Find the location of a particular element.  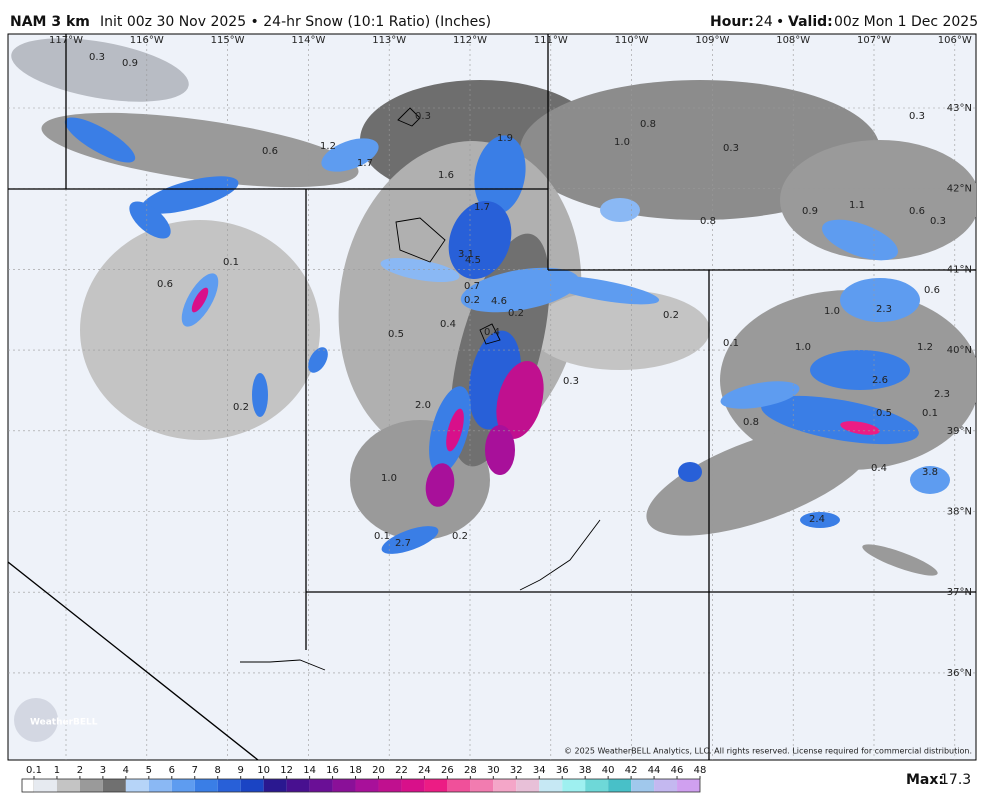

longitude-label: 110°W is located at coordinates (632, 40).